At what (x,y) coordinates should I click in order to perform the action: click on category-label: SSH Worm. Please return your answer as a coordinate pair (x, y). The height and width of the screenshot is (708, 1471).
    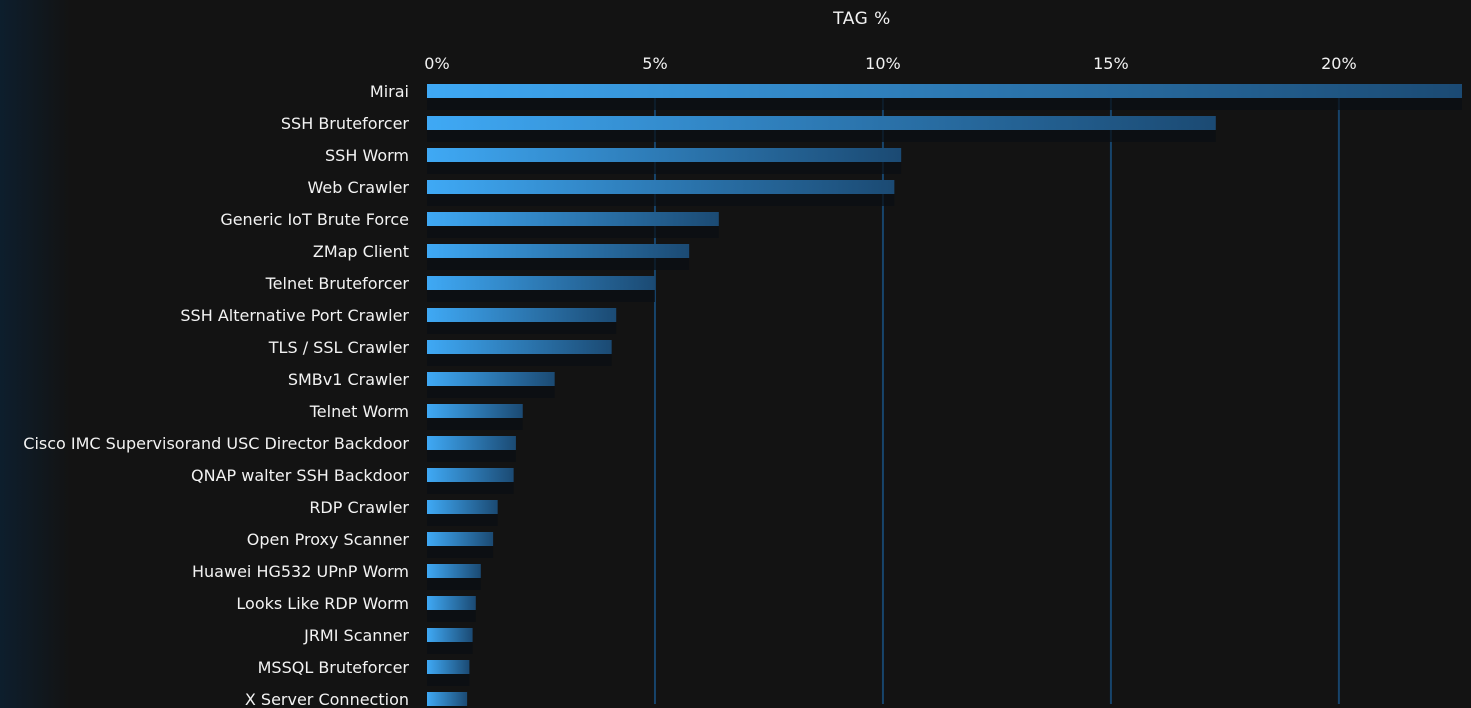
    Looking at the image, I should click on (367, 155).